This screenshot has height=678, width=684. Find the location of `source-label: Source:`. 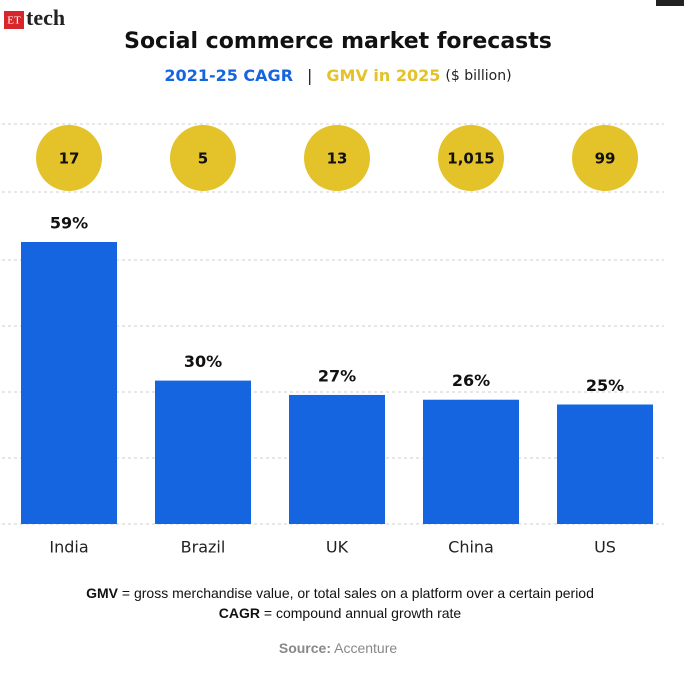

source-label: Source: is located at coordinates (305, 648).